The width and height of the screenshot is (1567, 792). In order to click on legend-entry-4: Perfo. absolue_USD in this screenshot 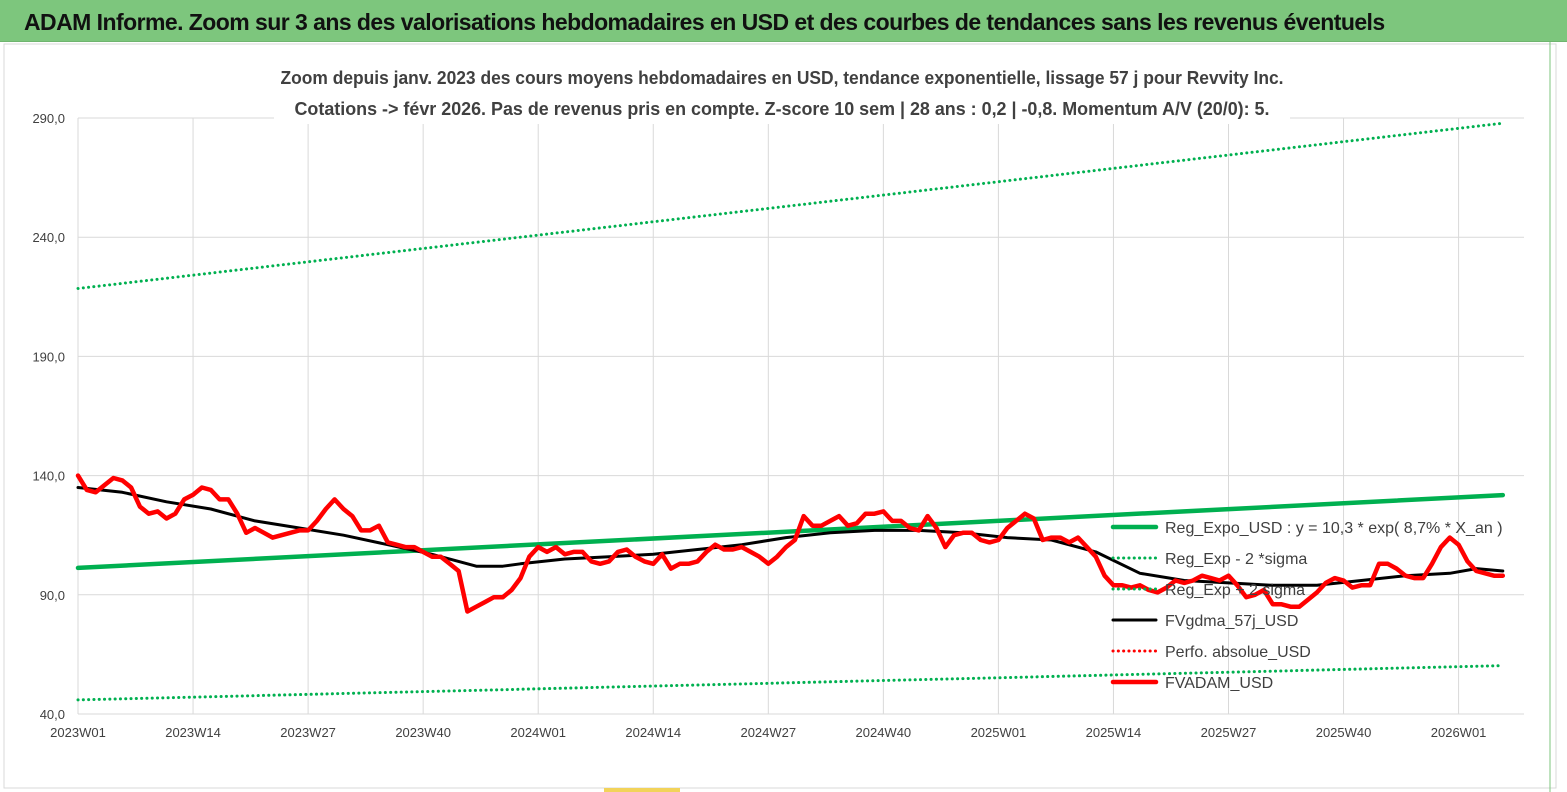, I will do `click(1238, 652)`.